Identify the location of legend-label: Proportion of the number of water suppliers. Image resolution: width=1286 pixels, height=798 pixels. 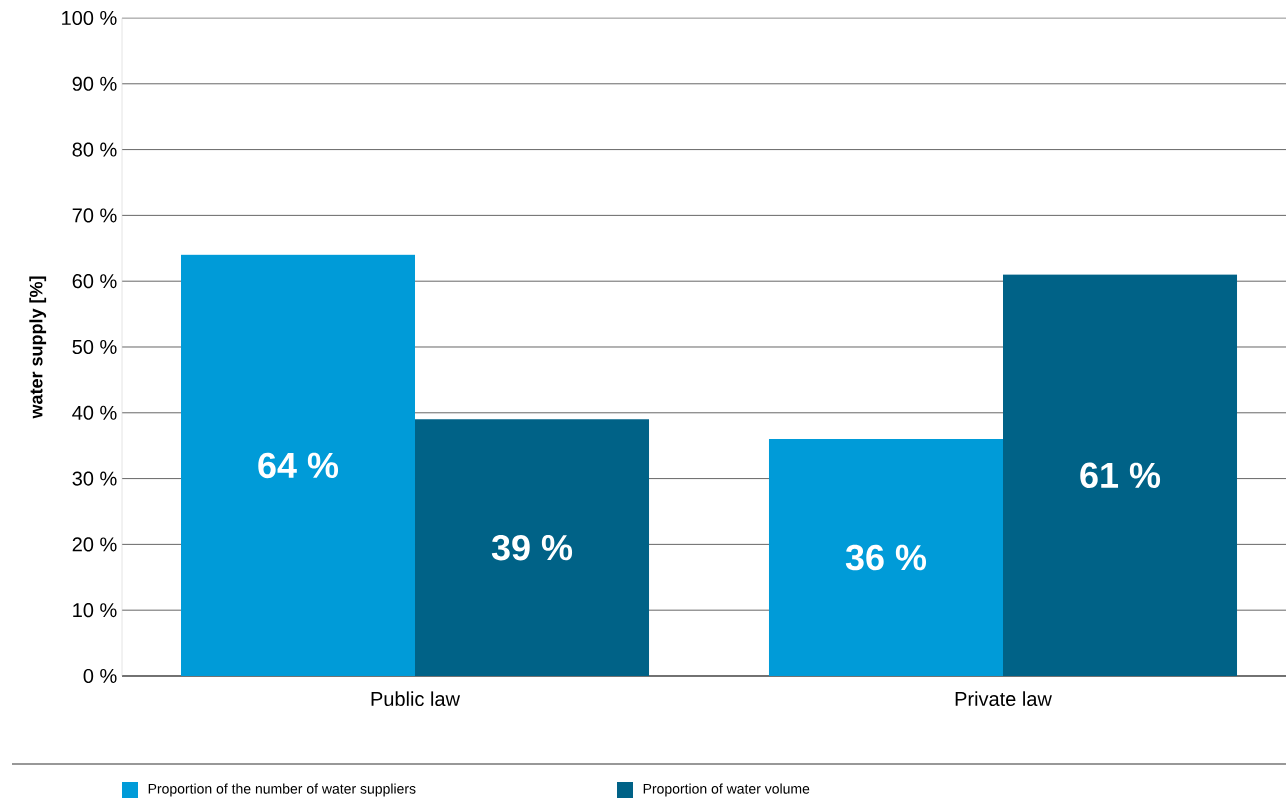
(282, 790).